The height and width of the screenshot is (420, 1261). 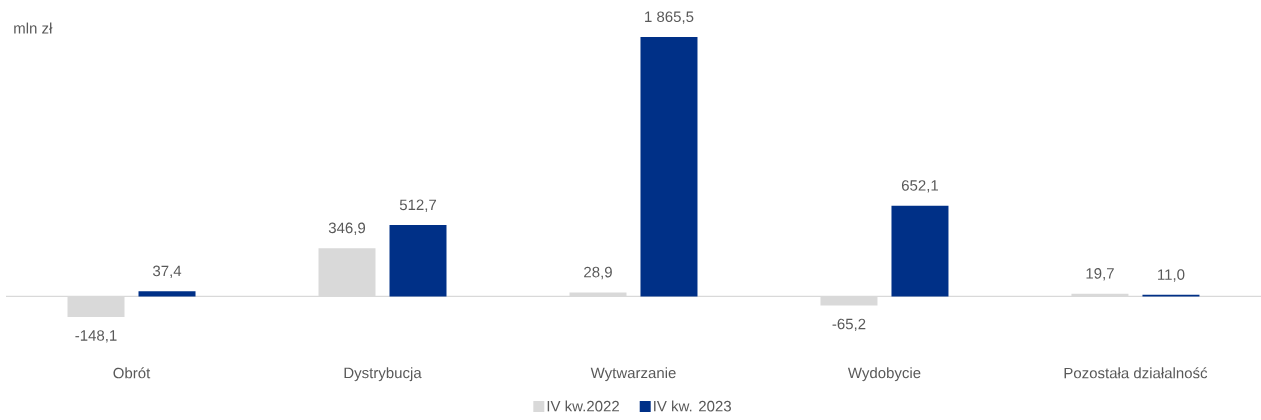 I want to click on data-label: 28,9, so click(x=598, y=273).